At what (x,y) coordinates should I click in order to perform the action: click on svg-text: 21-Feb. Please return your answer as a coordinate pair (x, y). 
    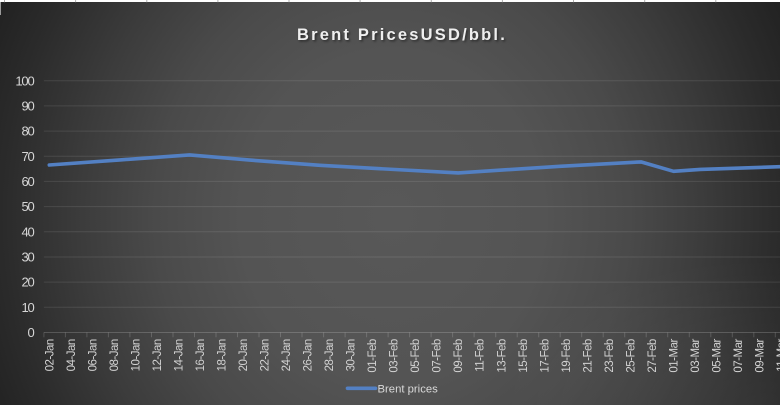
    Looking at the image, I should click on (588, 356).